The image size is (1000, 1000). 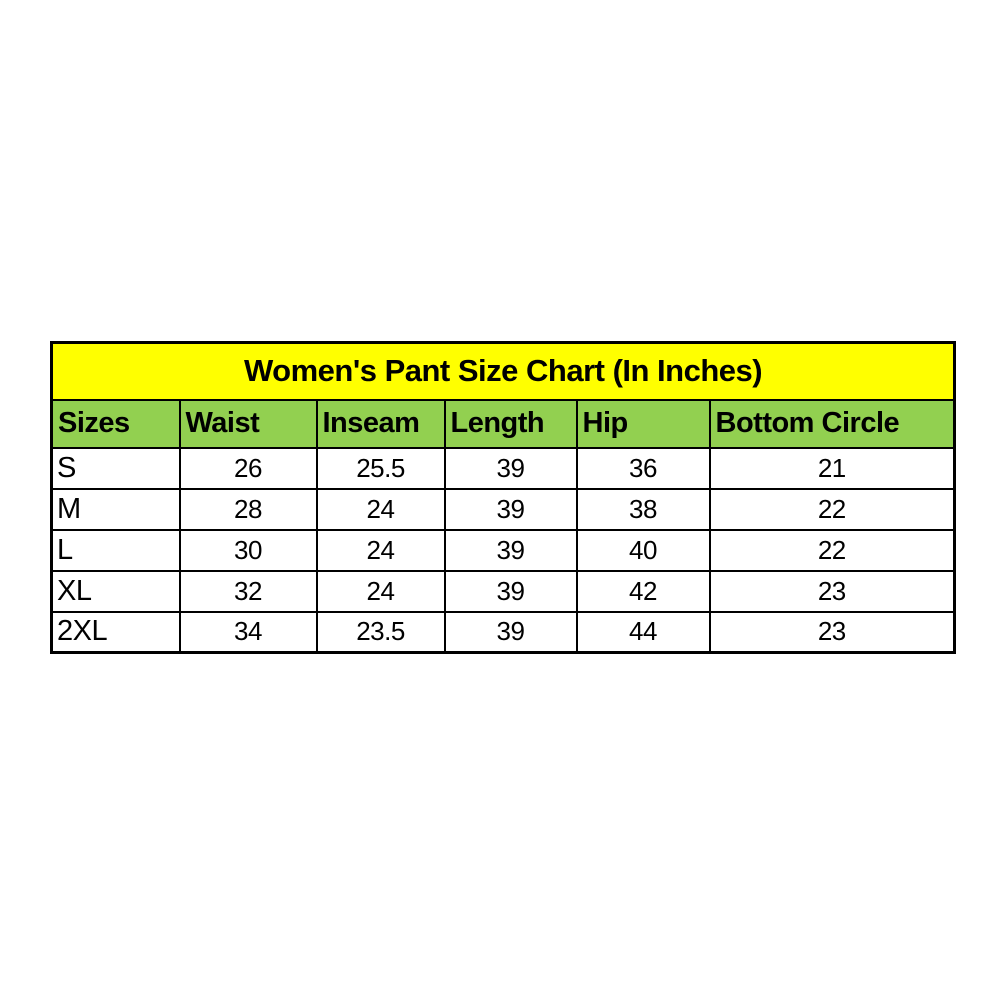 What do you see at coordinates (115, 468) in the screenshot?
I see `size-label: S` at bounding box center [115, 468].